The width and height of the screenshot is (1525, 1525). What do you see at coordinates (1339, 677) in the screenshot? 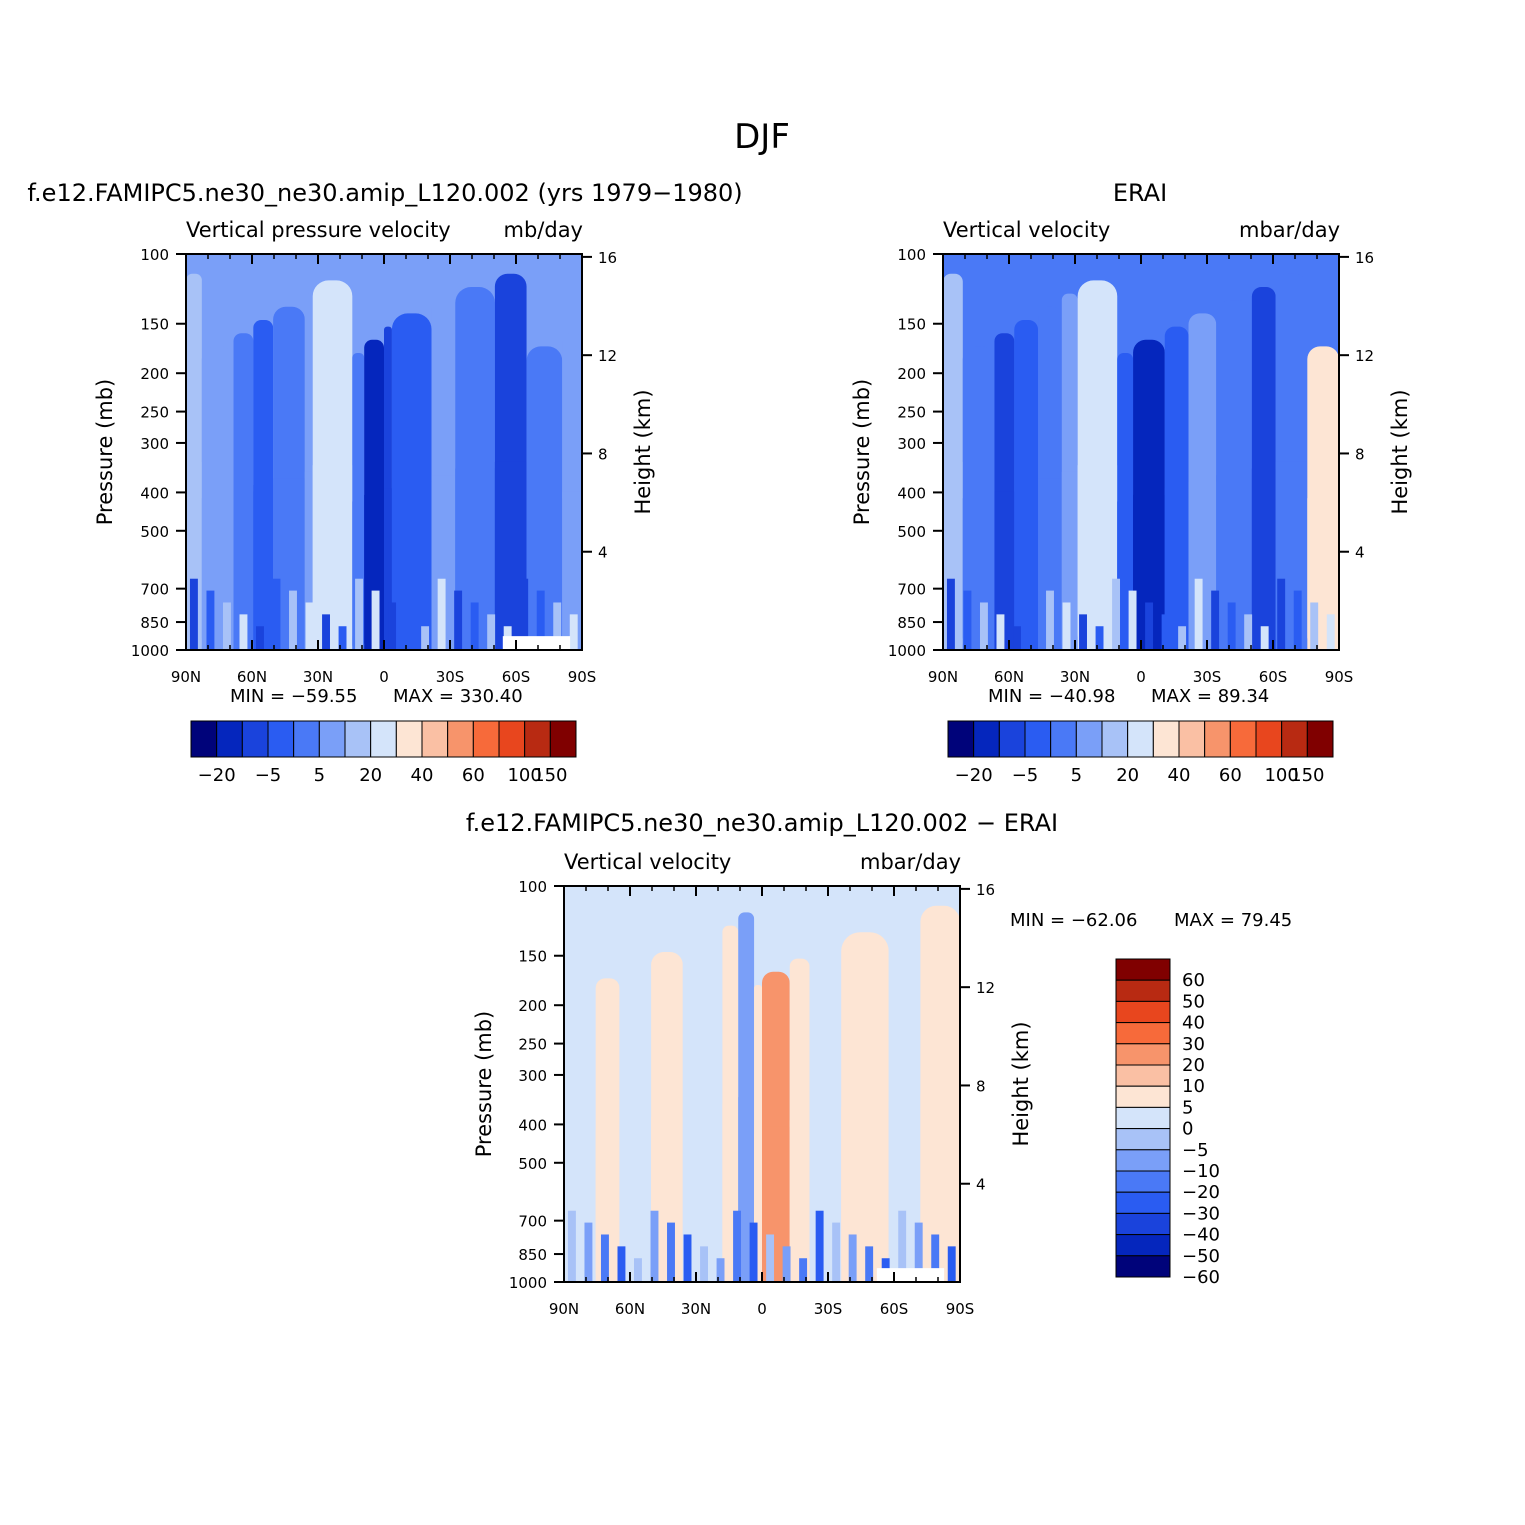
I see `x-tick-label: 90S` at bounding box center [1339, 677].